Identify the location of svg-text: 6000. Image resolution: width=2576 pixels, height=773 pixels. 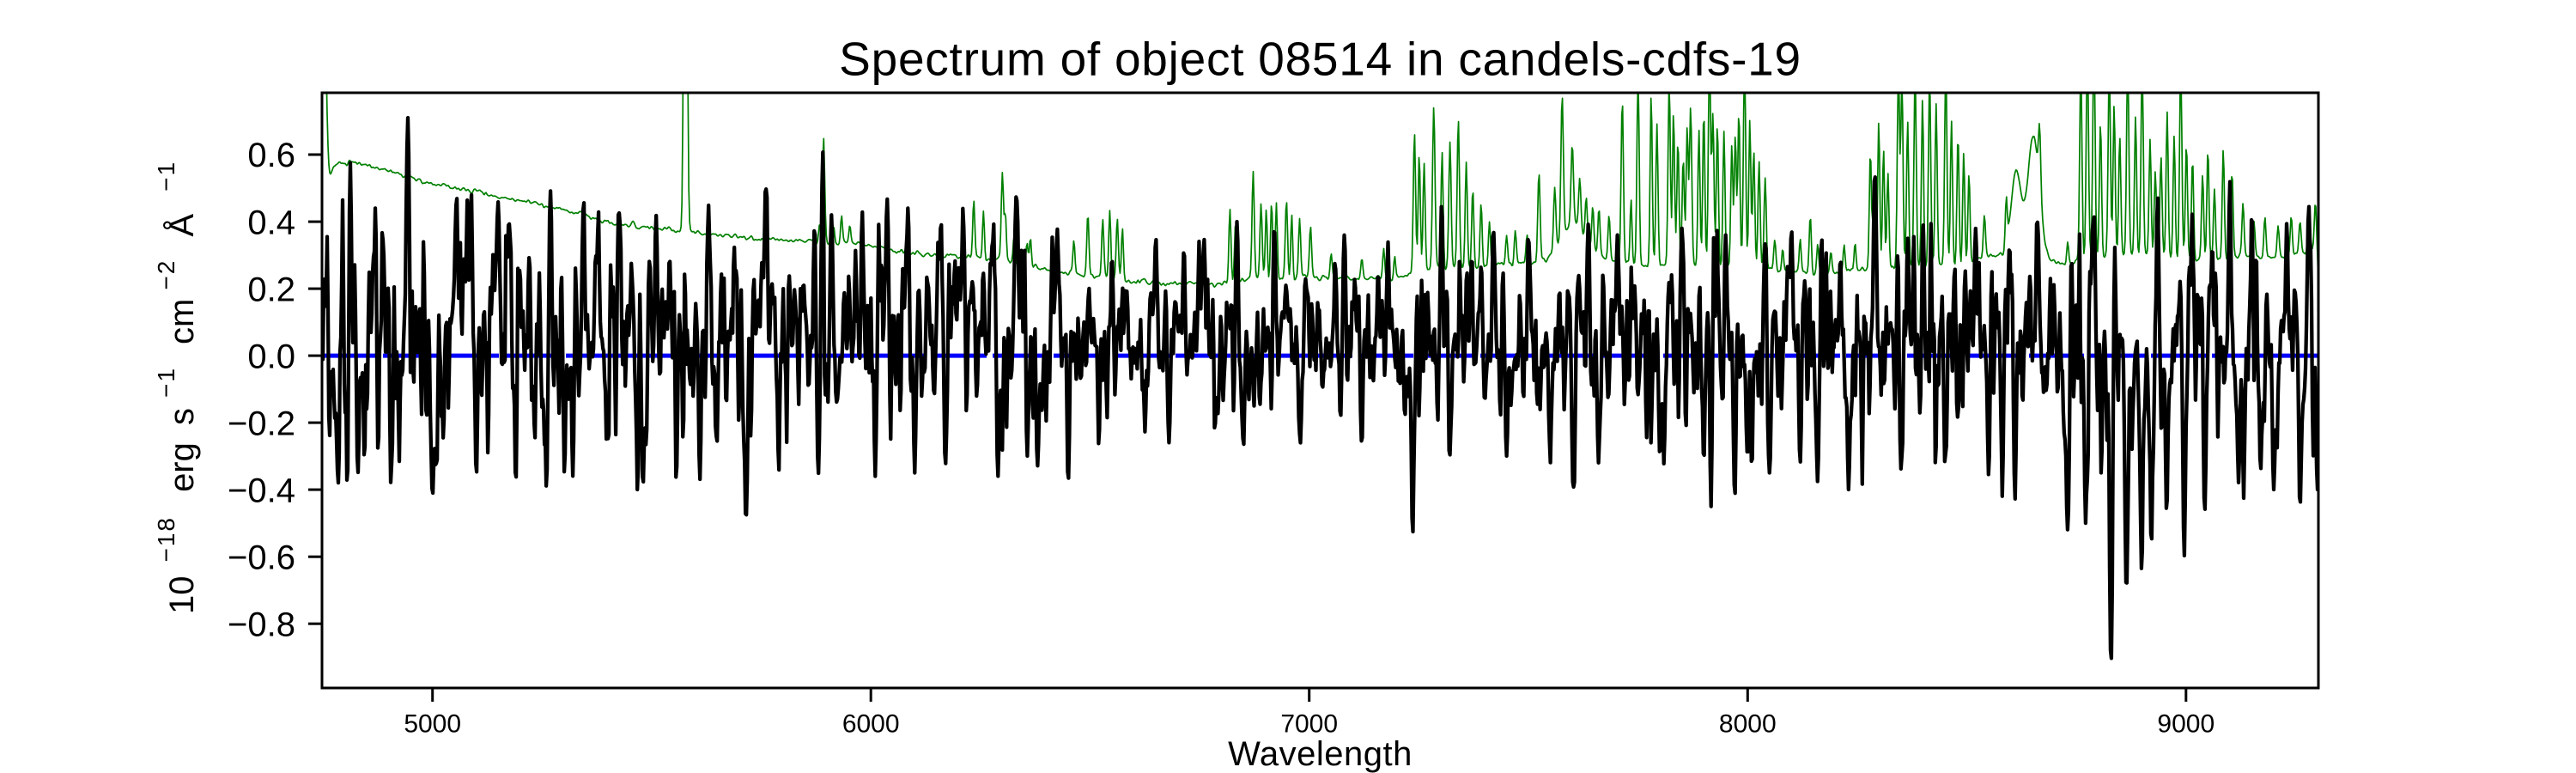
(871, 723).